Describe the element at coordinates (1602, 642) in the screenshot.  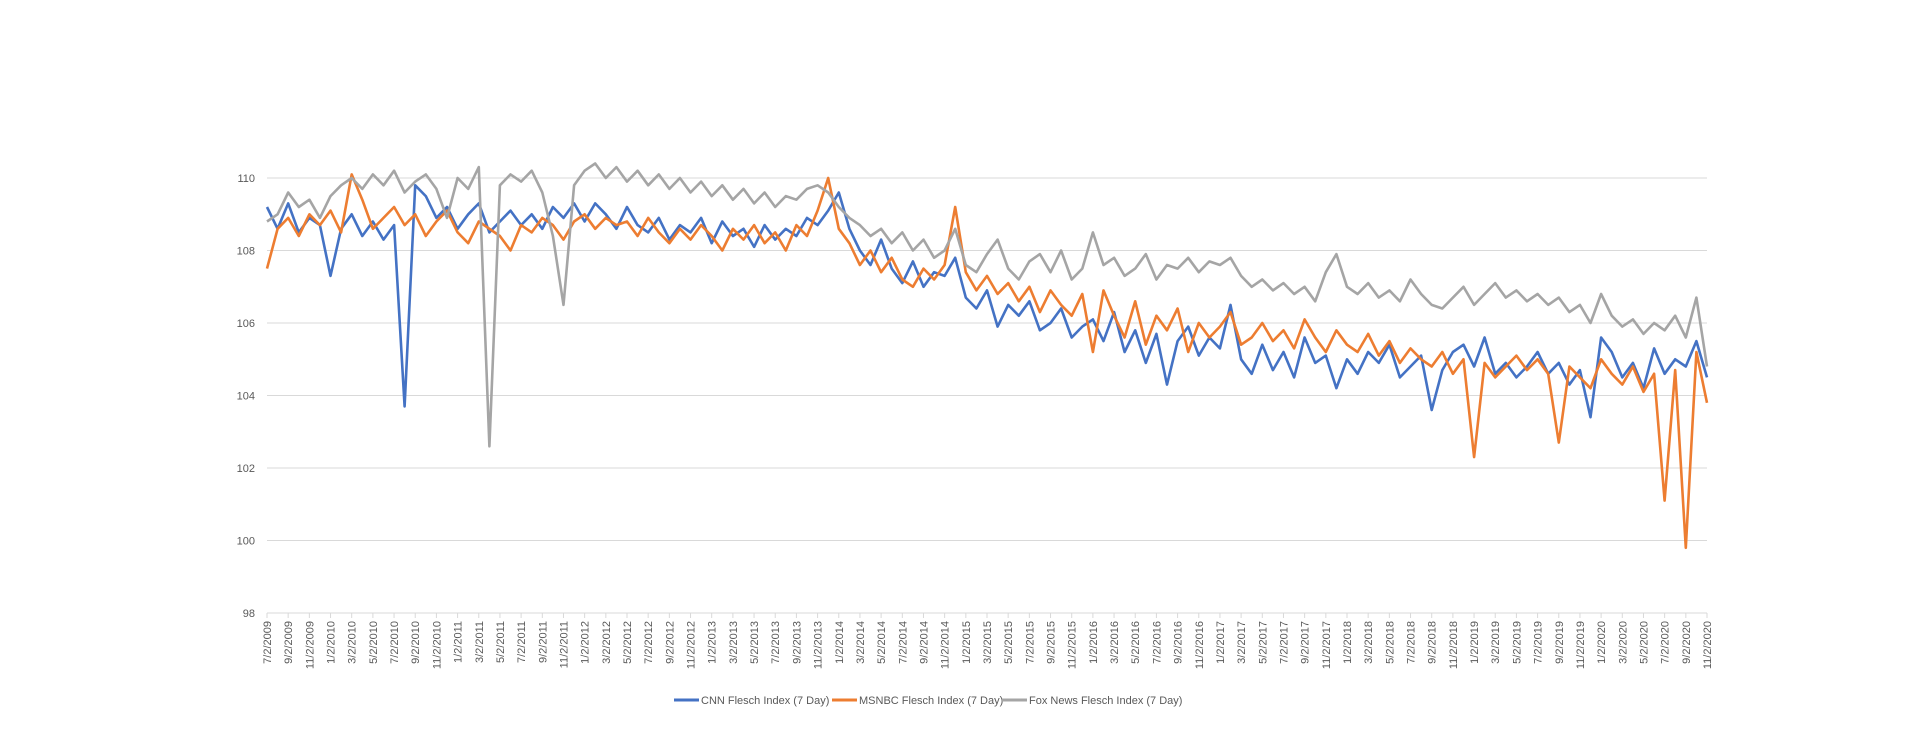
I see `x-tick-label: 1/2/2020` at that location.